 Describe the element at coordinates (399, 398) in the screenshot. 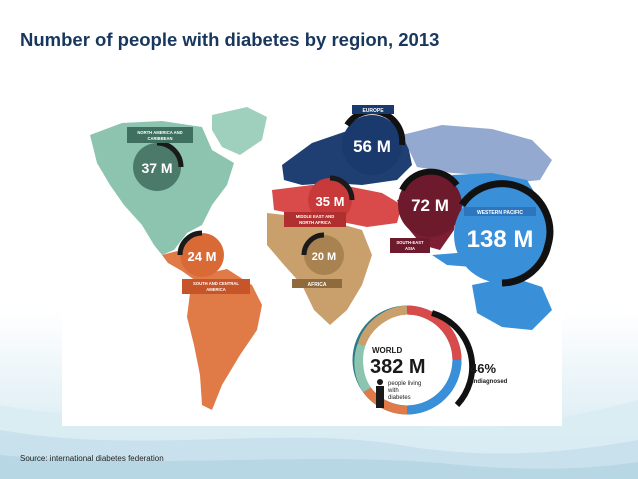

I see `world-desc-line3: diabetes` at that location.